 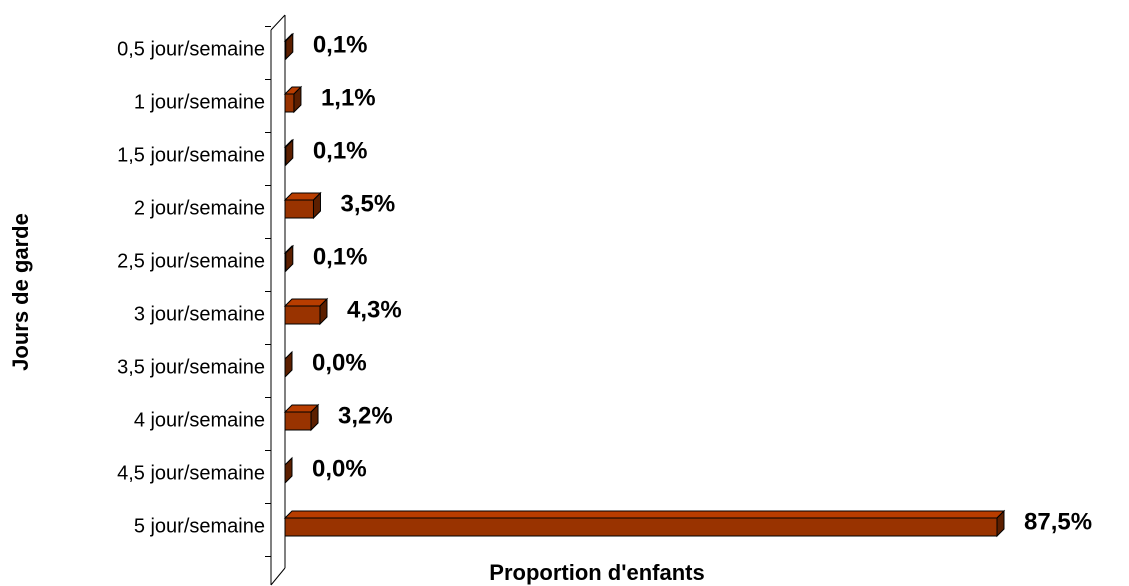 What do you see at coordinates (199, 420) in the screenshot?
I see `y-tick-label: 4 jour/semaine` at bounding box center [199, 420].